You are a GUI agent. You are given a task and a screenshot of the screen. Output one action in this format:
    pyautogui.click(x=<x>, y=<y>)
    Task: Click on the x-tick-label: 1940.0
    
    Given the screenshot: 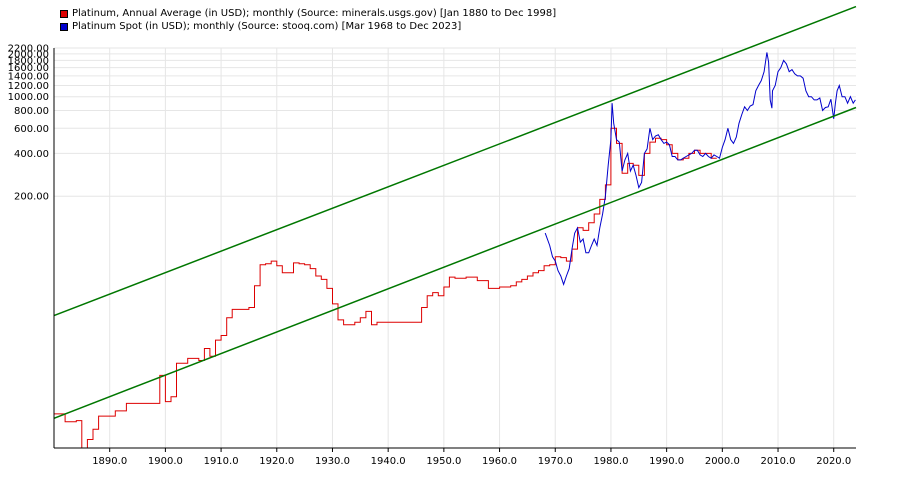 What is the action you would take?
    pyautogui.click(x=388, y=461)
    